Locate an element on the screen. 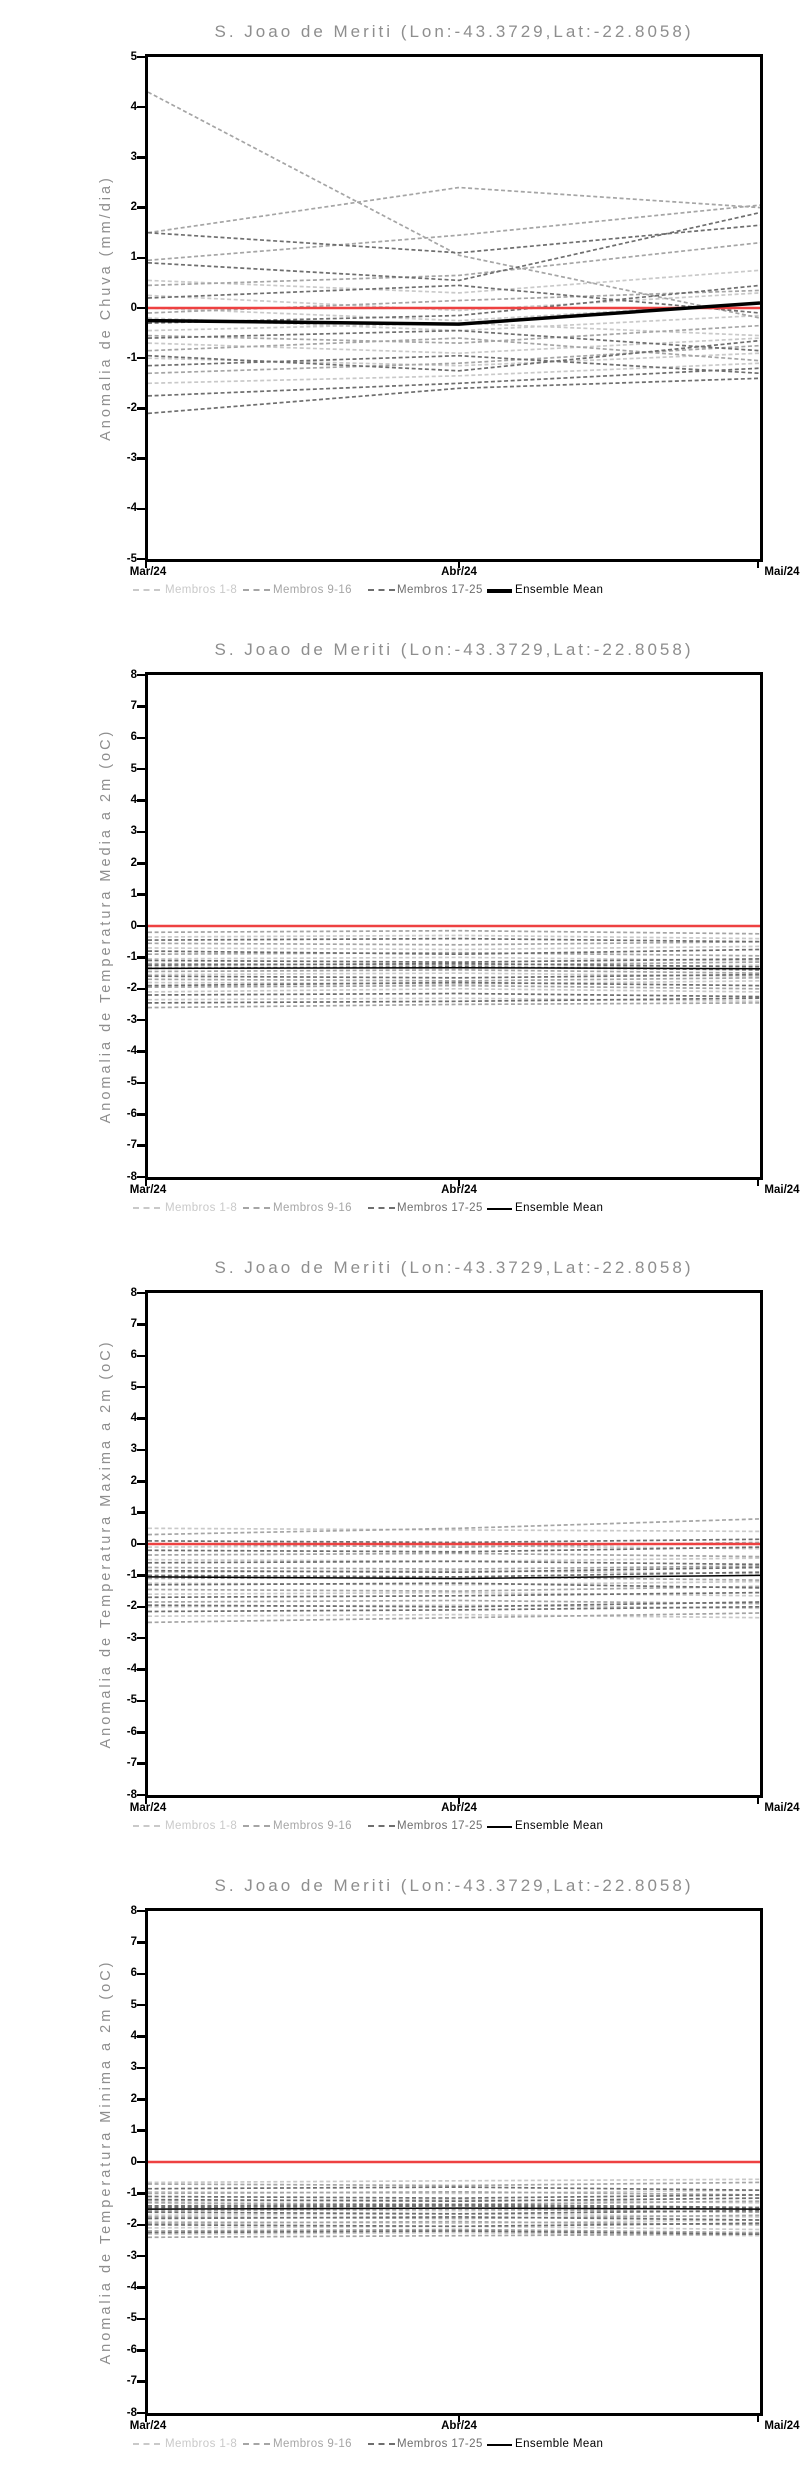  legend-label: Membros 9-16 is located at coordinates (312, 1208).